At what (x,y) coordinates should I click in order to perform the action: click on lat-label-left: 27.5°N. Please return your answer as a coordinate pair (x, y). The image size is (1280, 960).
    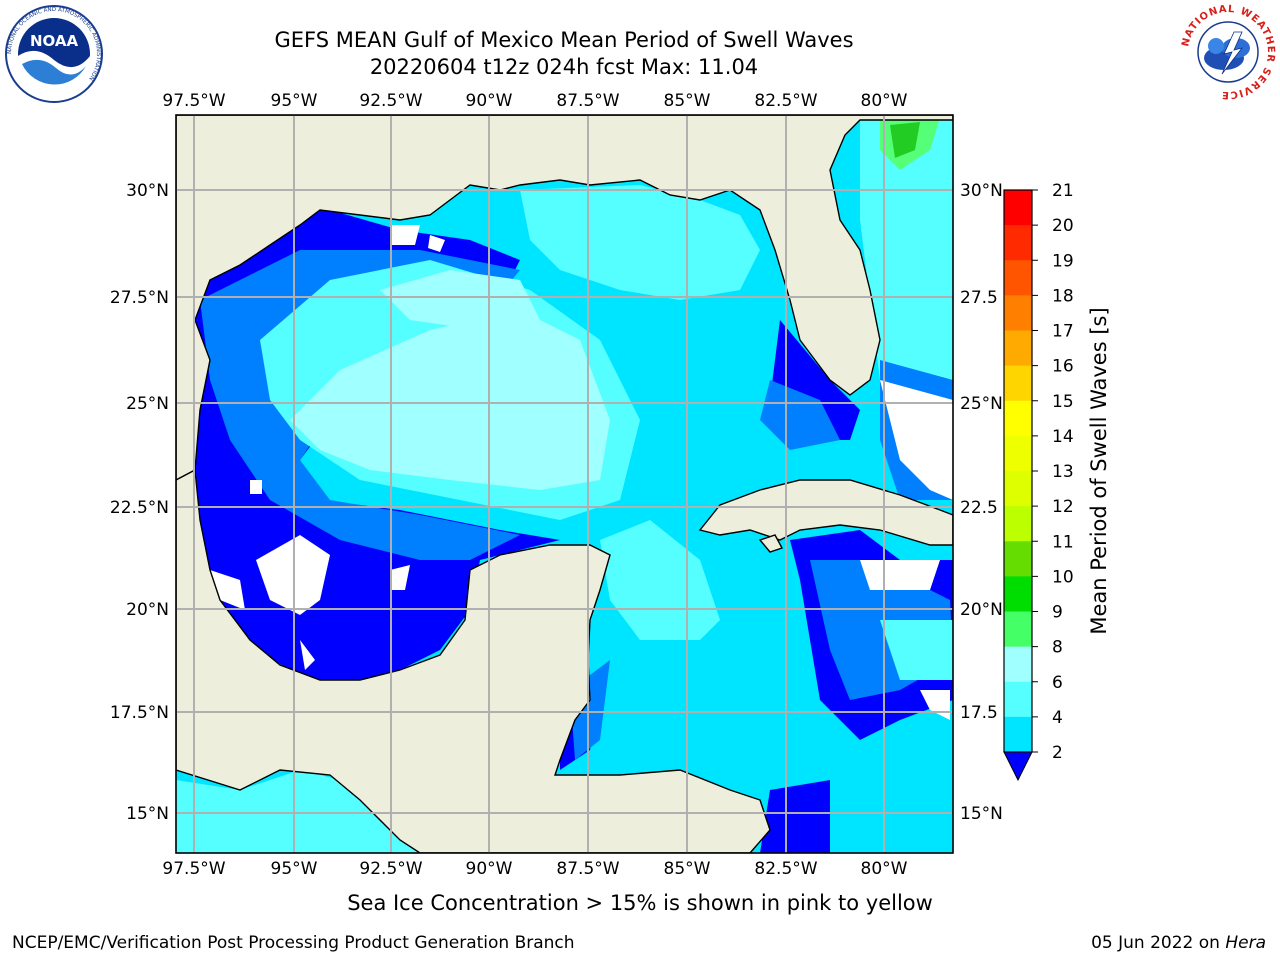
    Looking at the image, I should click on (139, 298).